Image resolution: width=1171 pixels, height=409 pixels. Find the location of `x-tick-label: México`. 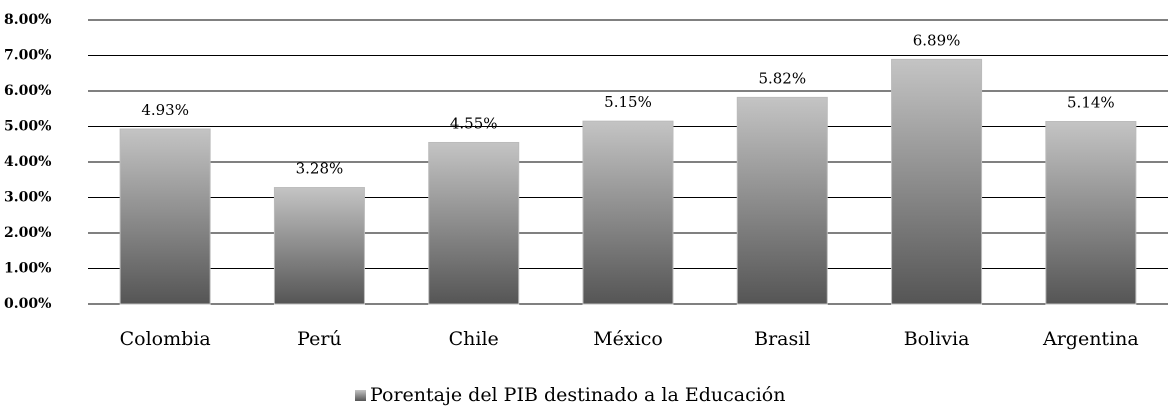

x-tick-label: México is located at coordinates (628, 339).